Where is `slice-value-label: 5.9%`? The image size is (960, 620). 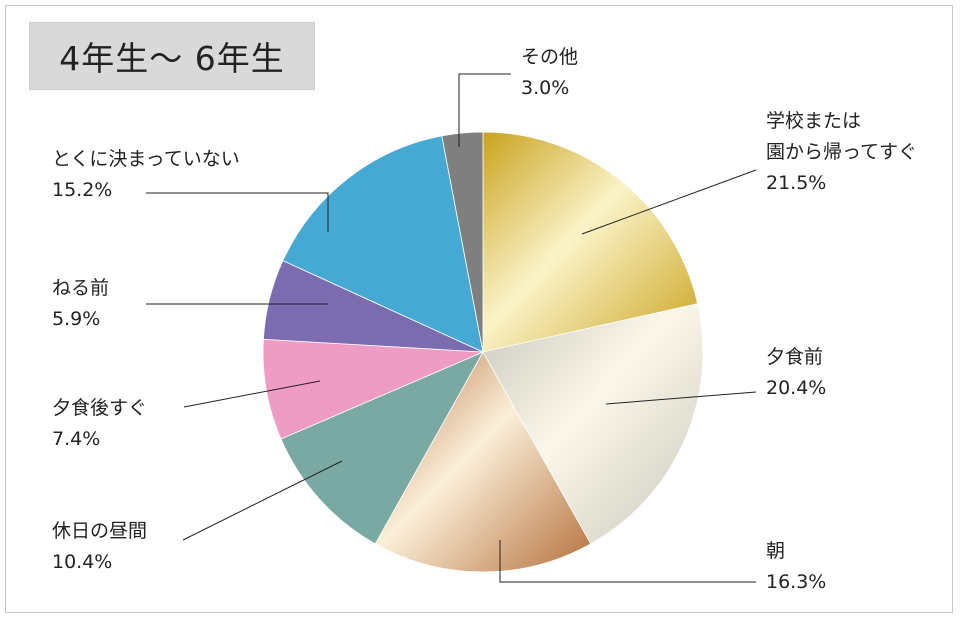 slice-value-label: 5.9% is located at coordinates (76, 319).